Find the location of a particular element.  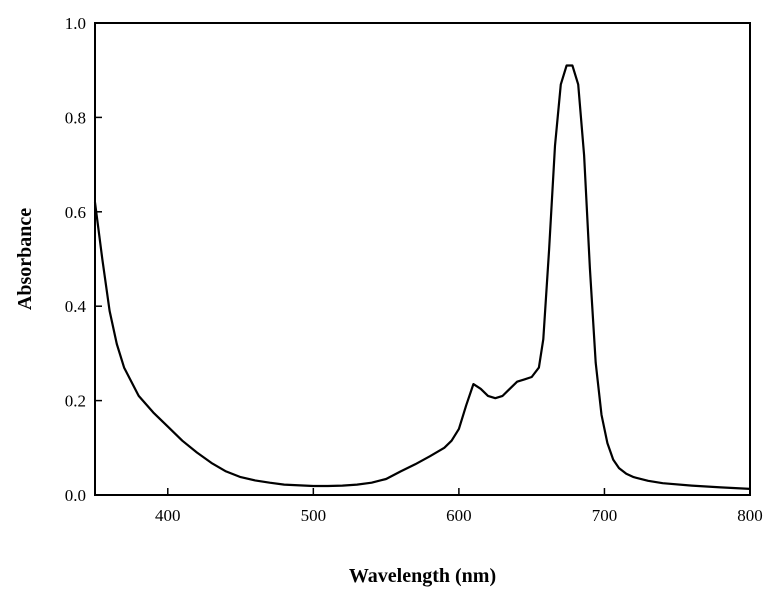

y-tick-label: 0.0 is located at coordinates (75, 495).